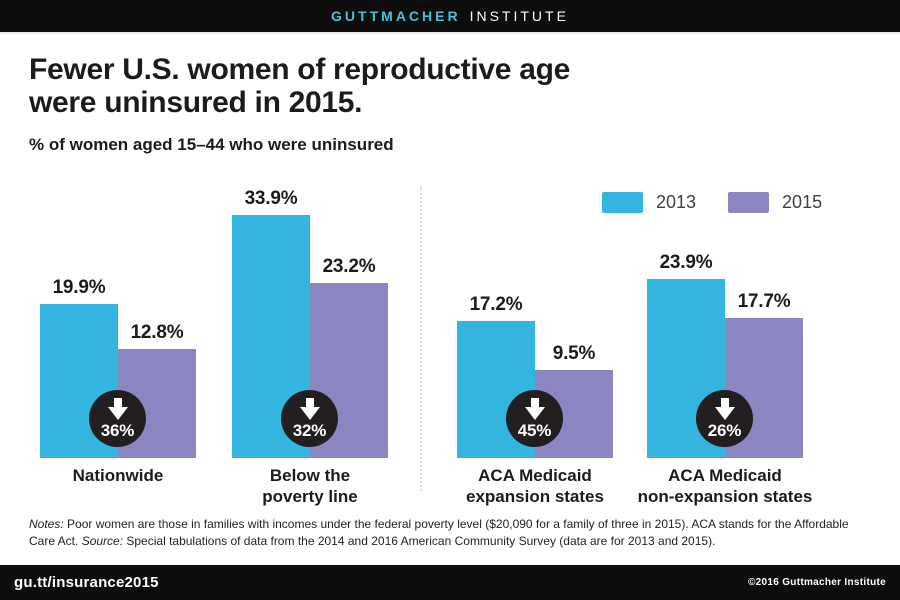 This screenshot has width=900, height=600. What do you see at coordinates (211, 144) in the screenshot?
I see `chart-subtitle: % of women aged 15–44 who were uninsured` at bounding box center [211, 144].